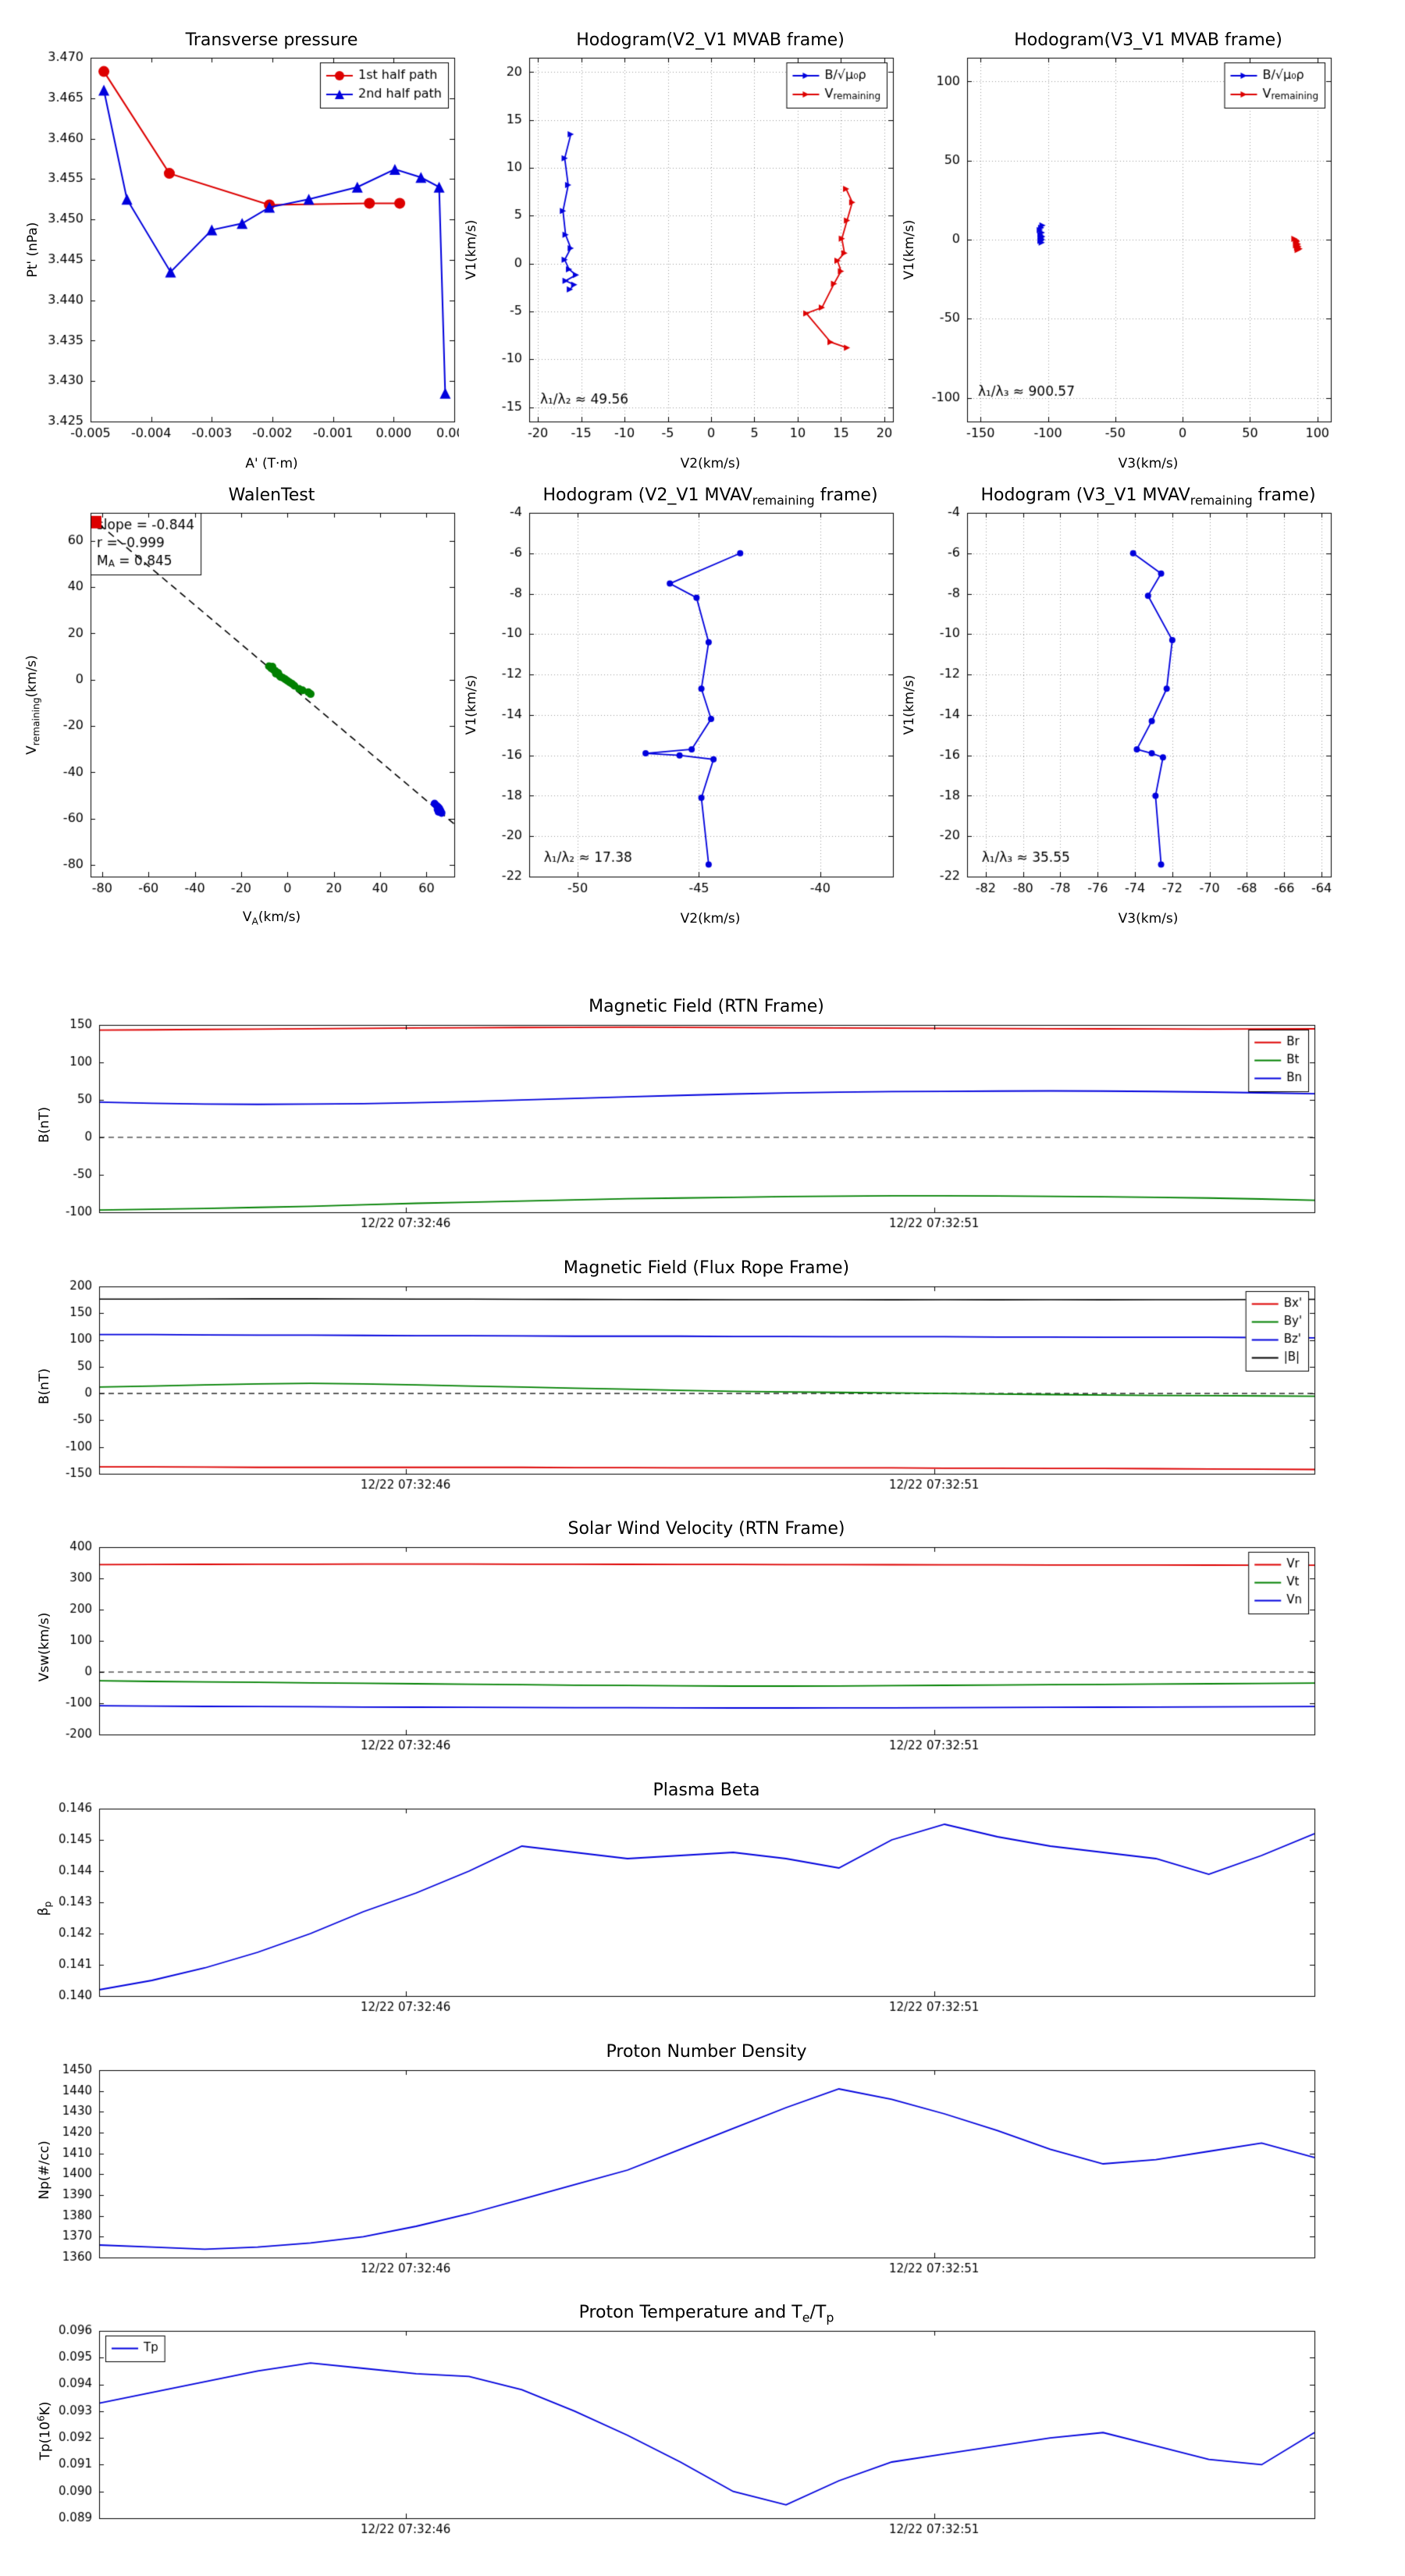 The width and height of the screenshot is (1405, 2576). I want to click on b-fluxrope-canvas, so click(674, 1386).